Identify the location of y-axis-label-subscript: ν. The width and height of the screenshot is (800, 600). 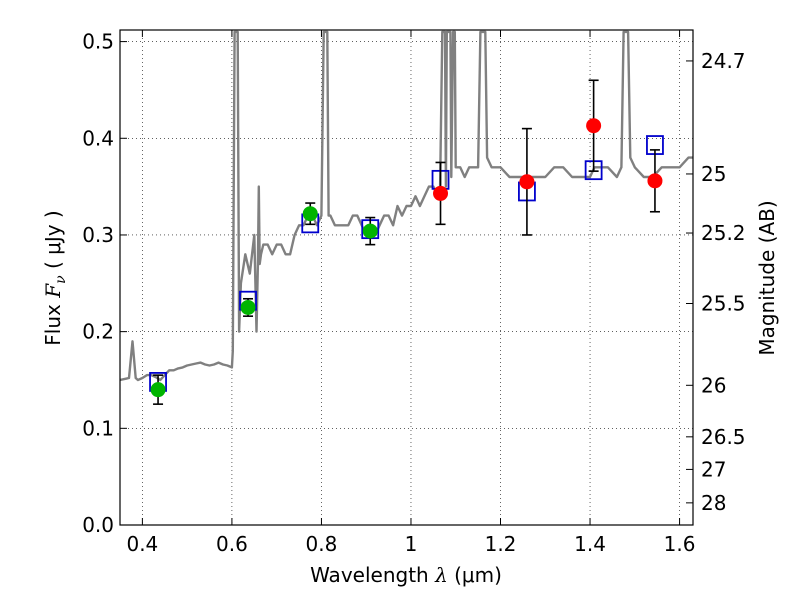
(61, 279).